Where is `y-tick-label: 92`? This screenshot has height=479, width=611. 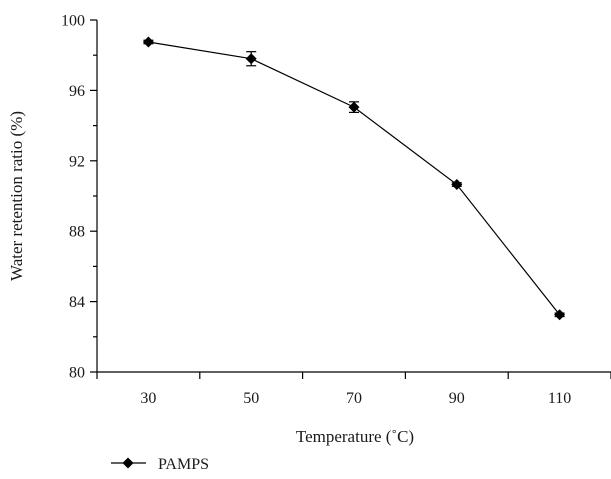 y-tick-label: 92 is located at coordinates (77, 161).